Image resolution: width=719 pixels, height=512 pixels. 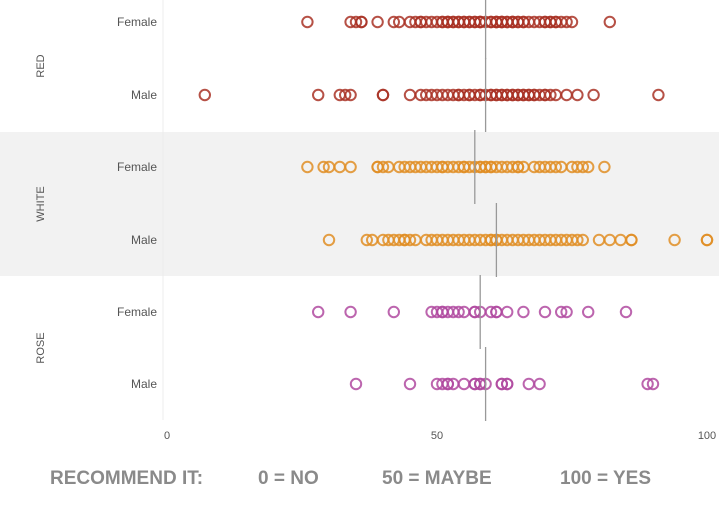 I want to click on x-tick-label: 50, so click(x=437, y=436).